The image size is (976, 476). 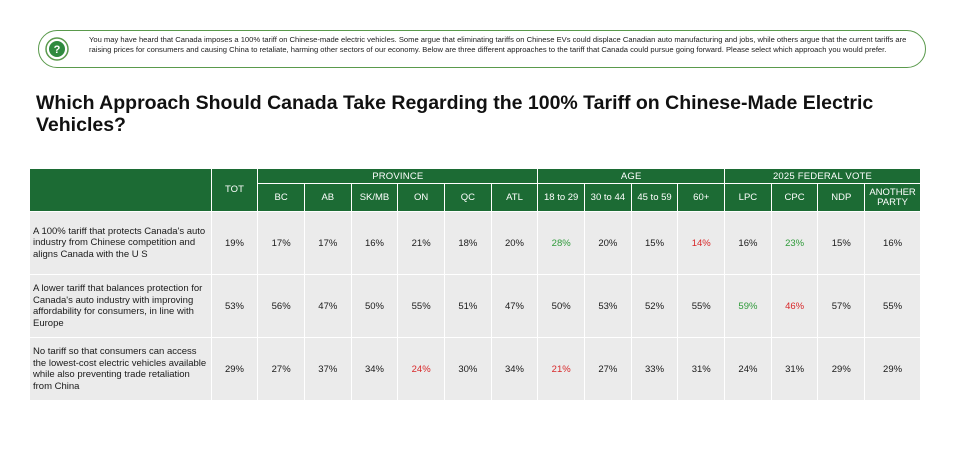 What do you see at coordinates (748, 197) in the screenshot?
I see `column-header: LPC` at bounding box center [748, 197].